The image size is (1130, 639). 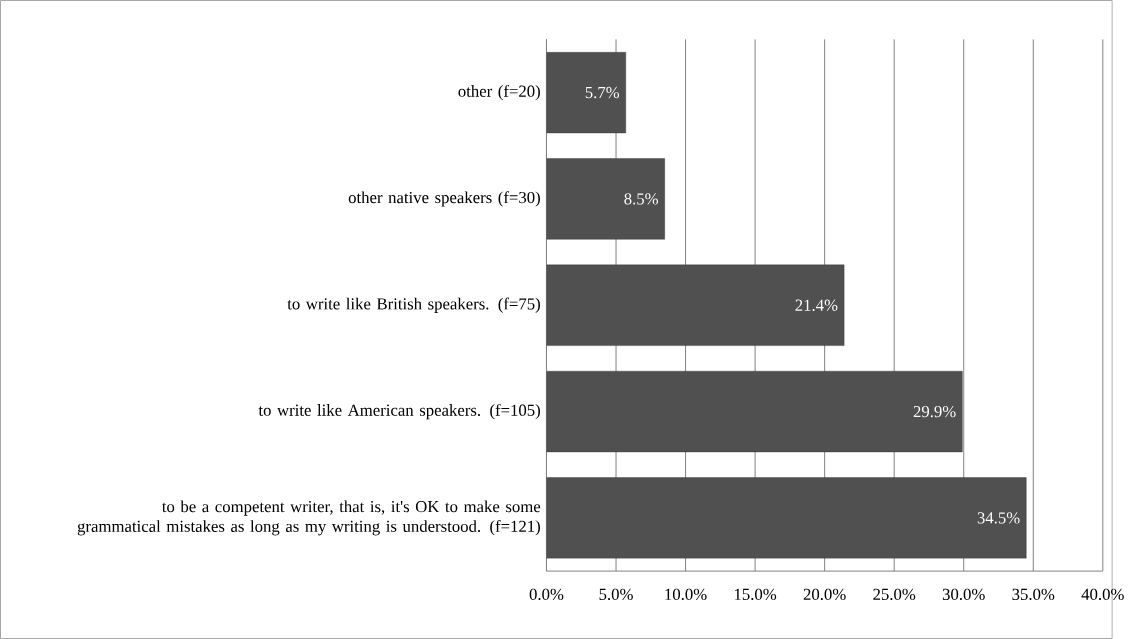 What do you see at coordinates (499, 92) in the screenshot?
I see `y-tick-label: other (f=20)` at bounding box center [499, 92].